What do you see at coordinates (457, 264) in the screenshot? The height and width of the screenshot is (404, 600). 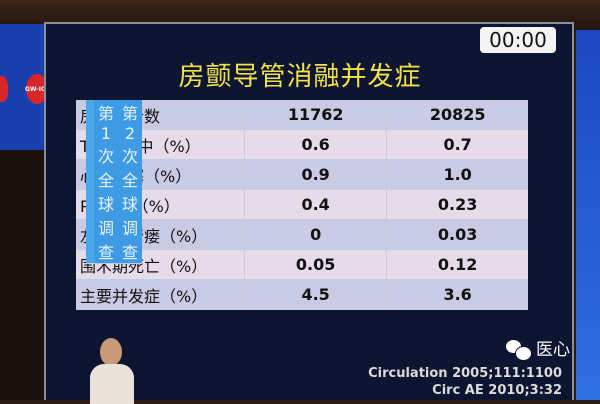 I see `cell-survey2: 0.12` at bounding box center [457, 264].